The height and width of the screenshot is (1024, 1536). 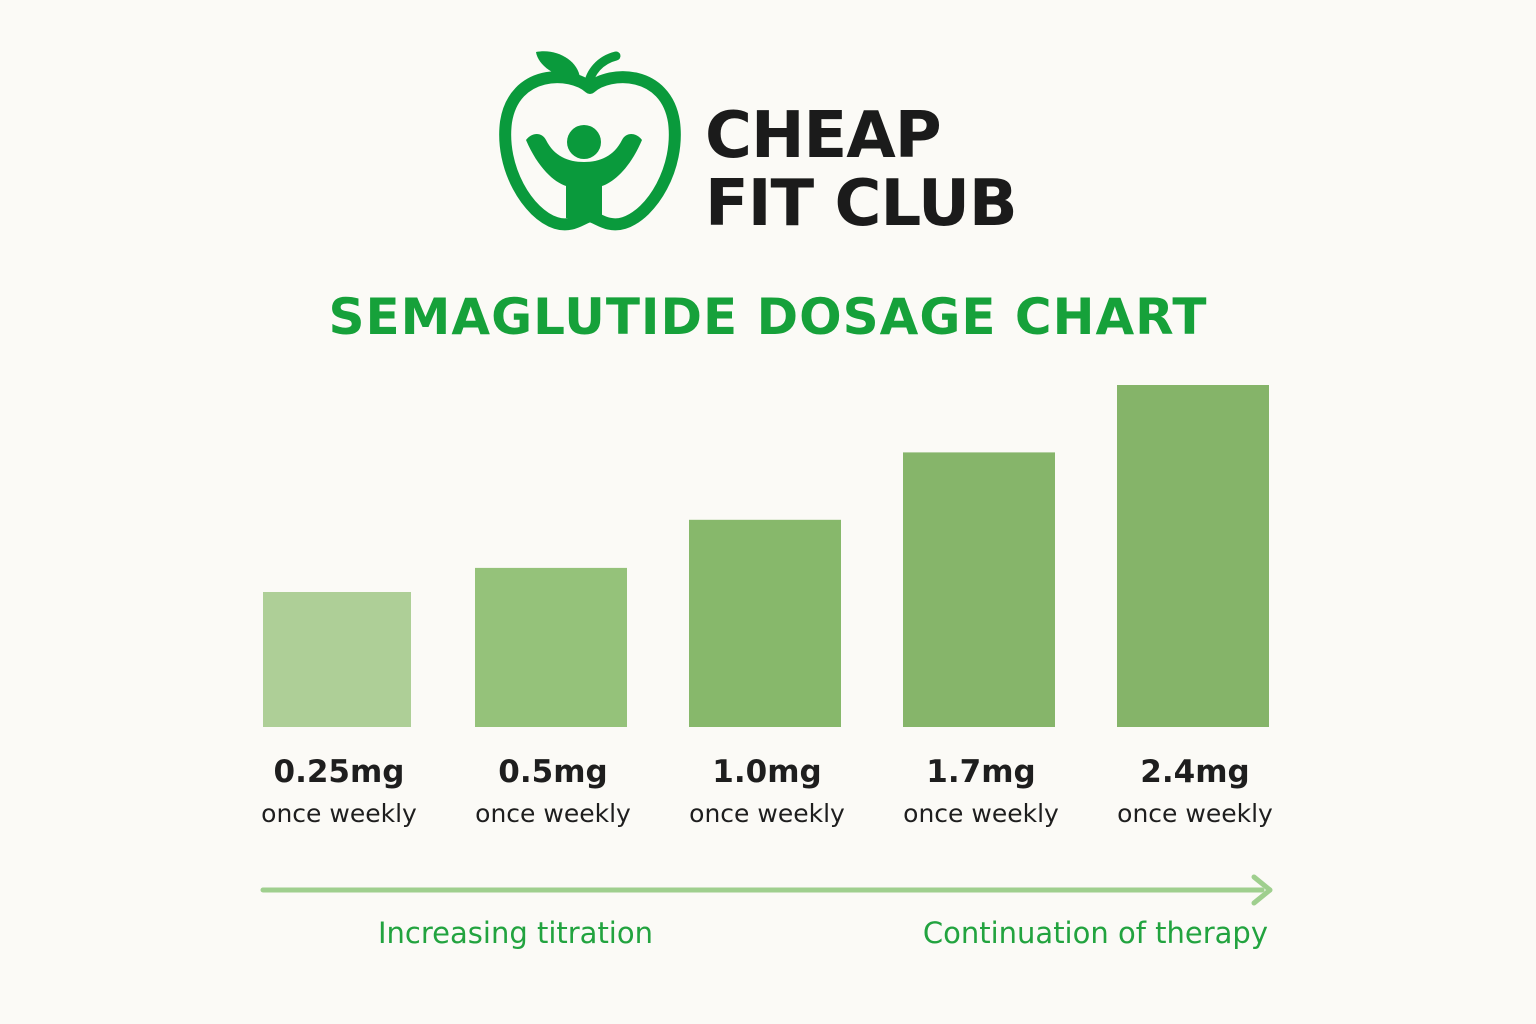 What do you see at coordinates (1095, 933) in the screenshot?
I see `phase-label-continuation: Continuation of therapy` at bounding box center [1095, 933].